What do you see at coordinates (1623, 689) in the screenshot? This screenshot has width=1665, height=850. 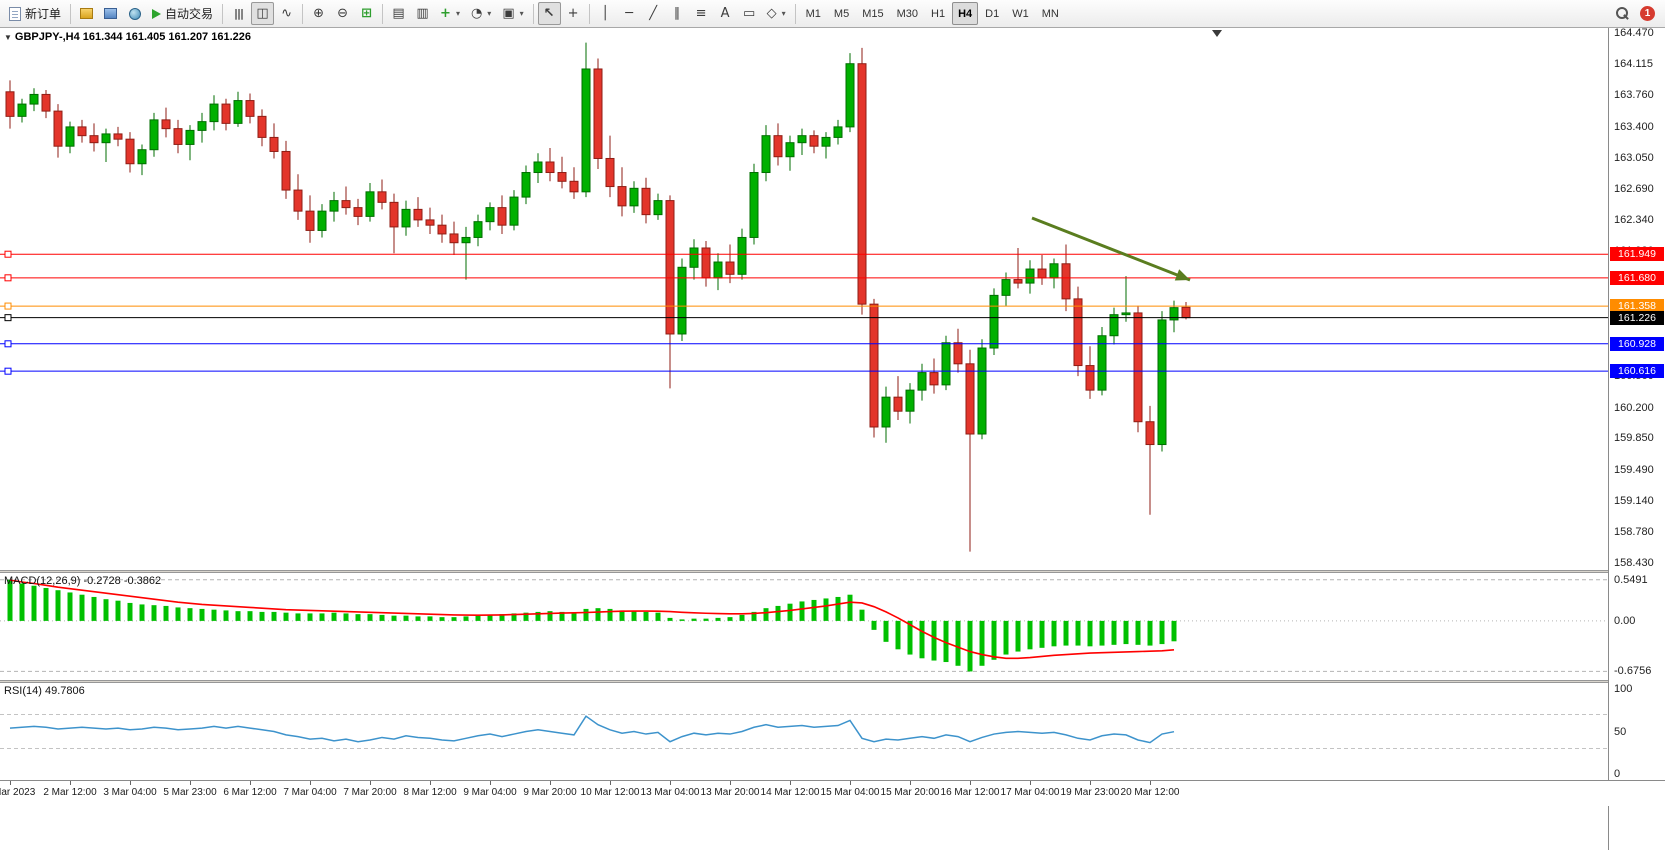 I see `rsi-axis-label: 100` at bounding box center [1623, 689].